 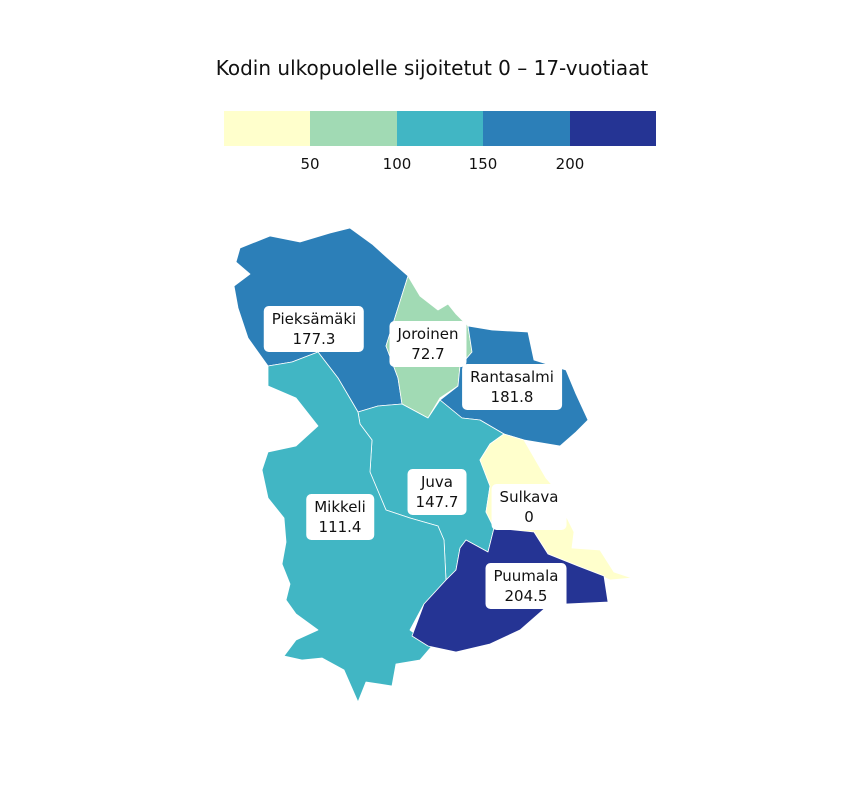 What do you see at coordinates (428, 334) in the screenshot?
I see `label-name: Joroinen` at bounding box center [428, 334].